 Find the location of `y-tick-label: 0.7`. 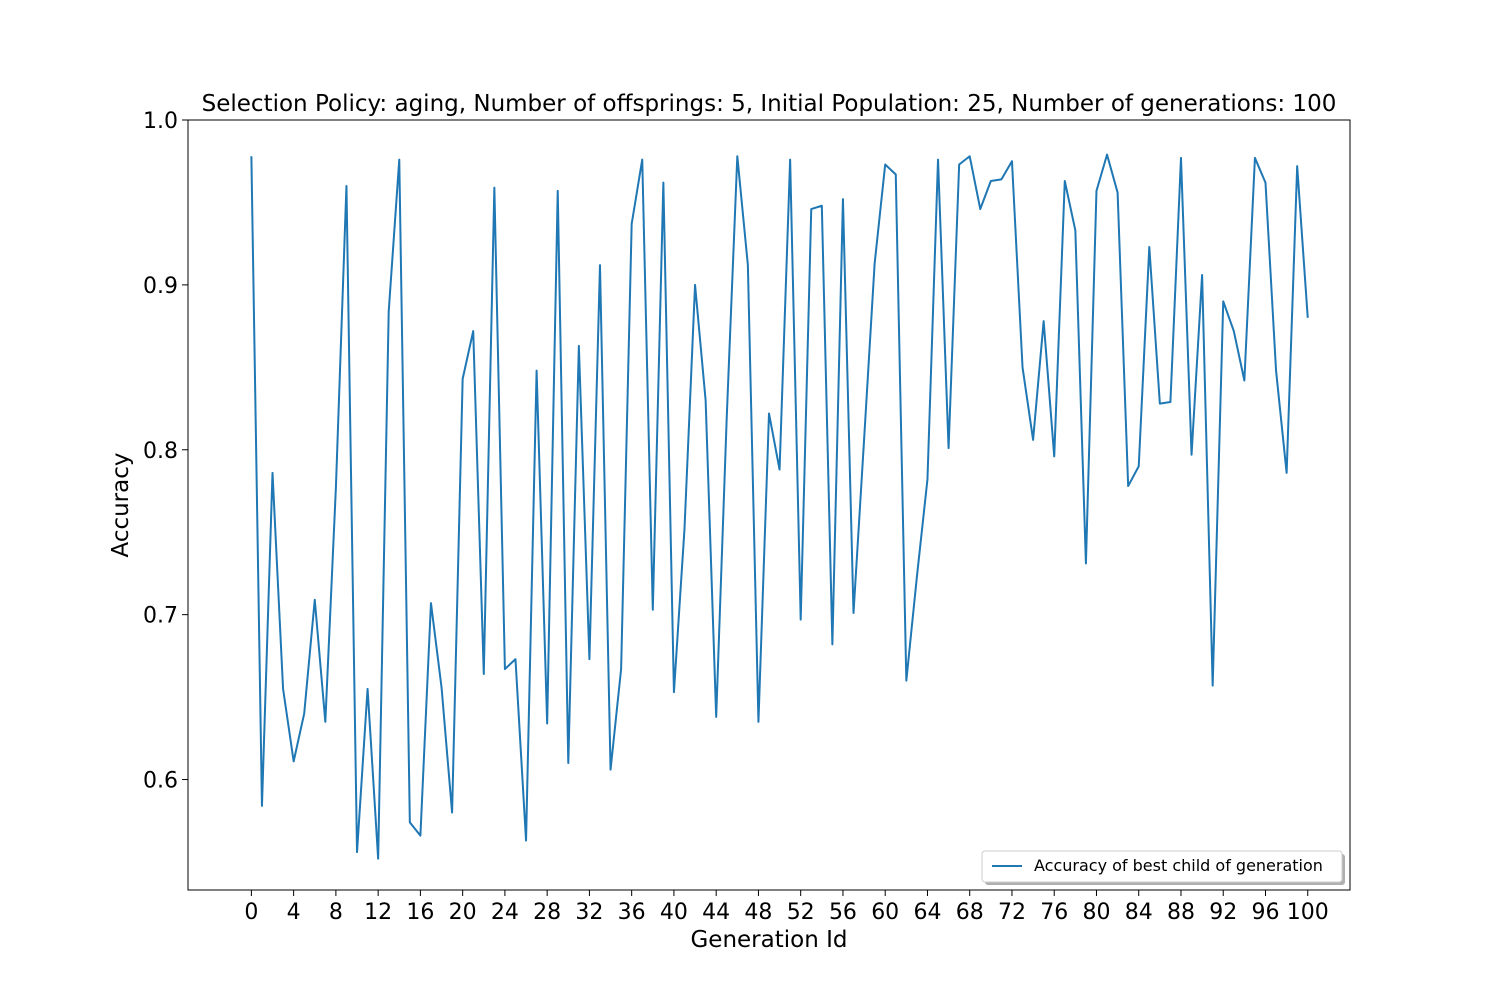

y-tick-label: 0.7 is located at coordinates (160, 616).